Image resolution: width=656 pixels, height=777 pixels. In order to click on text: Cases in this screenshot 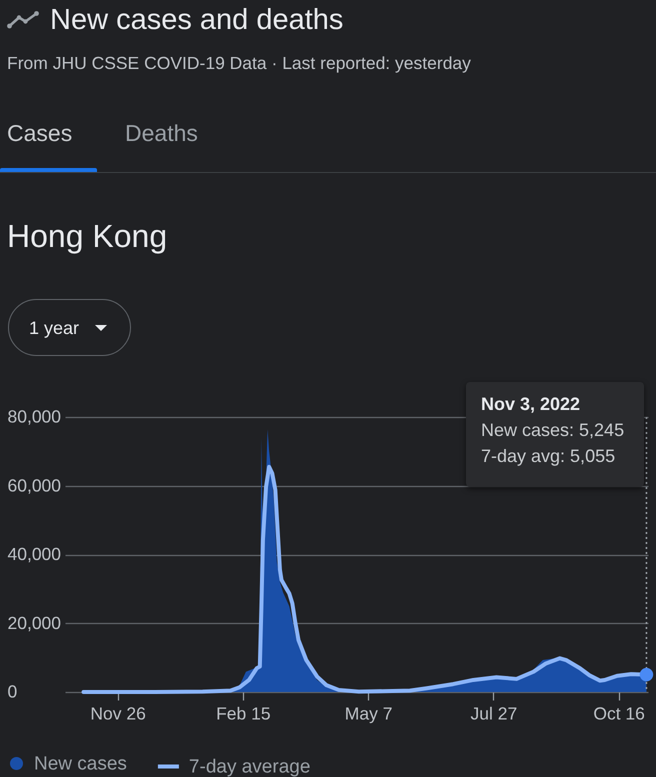, I will do `click(39, 133)`.